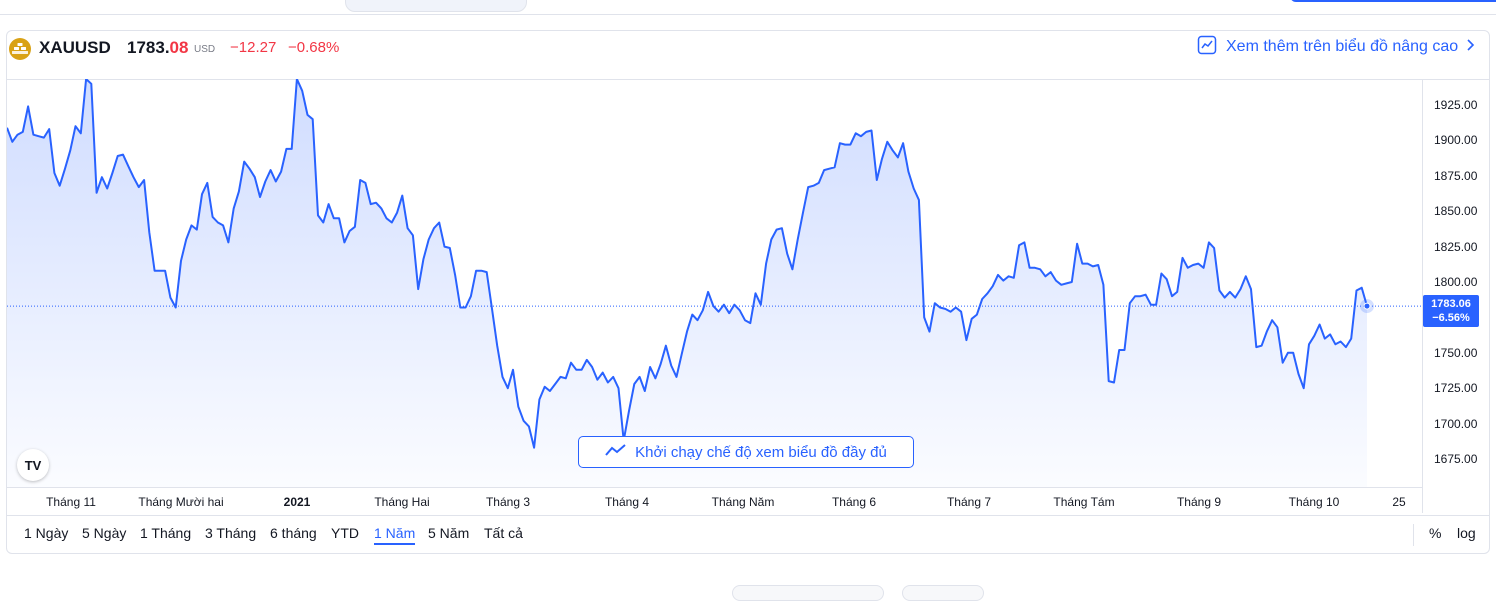 The width and height of the screenshot is (1496, 601). What do you see at coordinates (1456, 105) in the screenshot?
I see `y-tick-label: 1925.00` at bounding box center [1456, 105].